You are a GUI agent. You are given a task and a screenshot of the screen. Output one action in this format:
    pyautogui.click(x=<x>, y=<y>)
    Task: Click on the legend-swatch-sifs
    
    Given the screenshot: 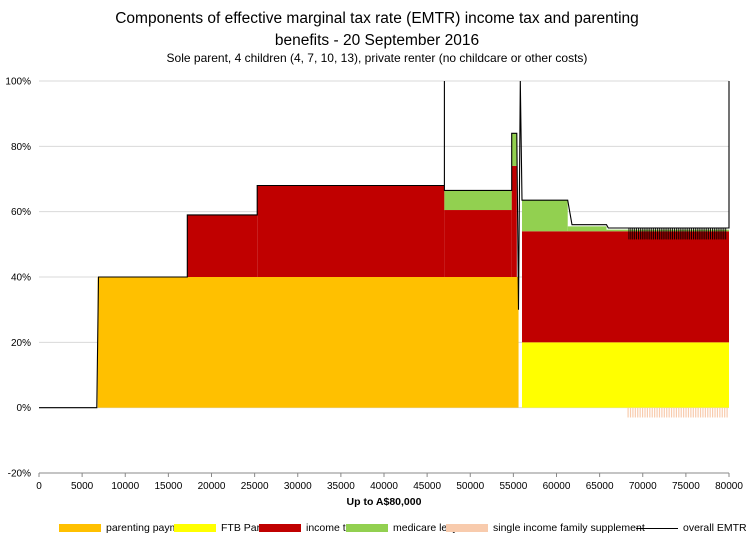 What is the action you would take?
    pyautogui.click(x=467, y=528)
    